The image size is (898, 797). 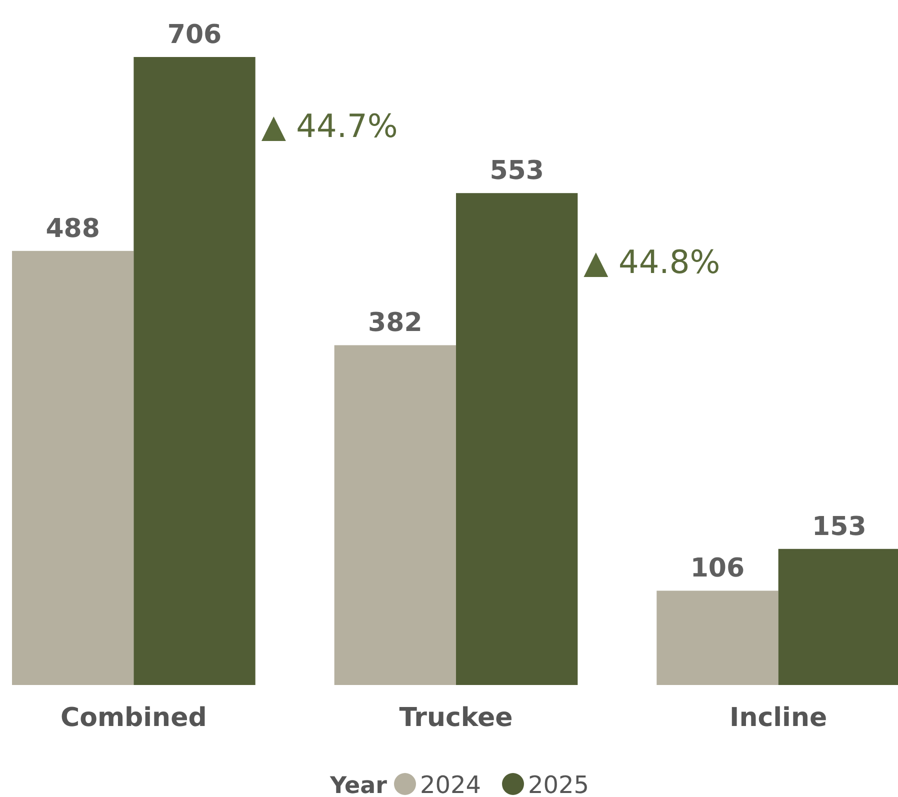 What do you see at coordinates (358, 785) in the screenshot?
I see `legend-title: Year` at bounding box center [358, 785].